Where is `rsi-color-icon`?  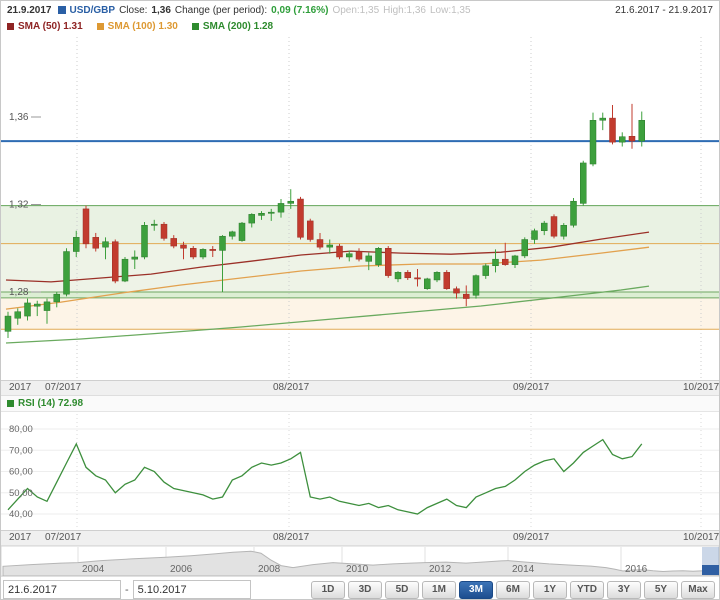 rsi-color-icon is located at coordinates (10, 403).